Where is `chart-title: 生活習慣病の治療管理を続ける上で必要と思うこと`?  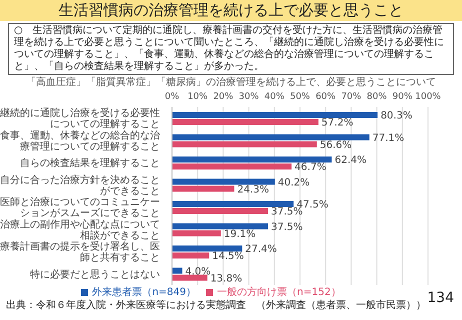
chart-title: 生活習慣病の治療管理を続ける上で必要と思うこと is located at coordinates (231, 10).